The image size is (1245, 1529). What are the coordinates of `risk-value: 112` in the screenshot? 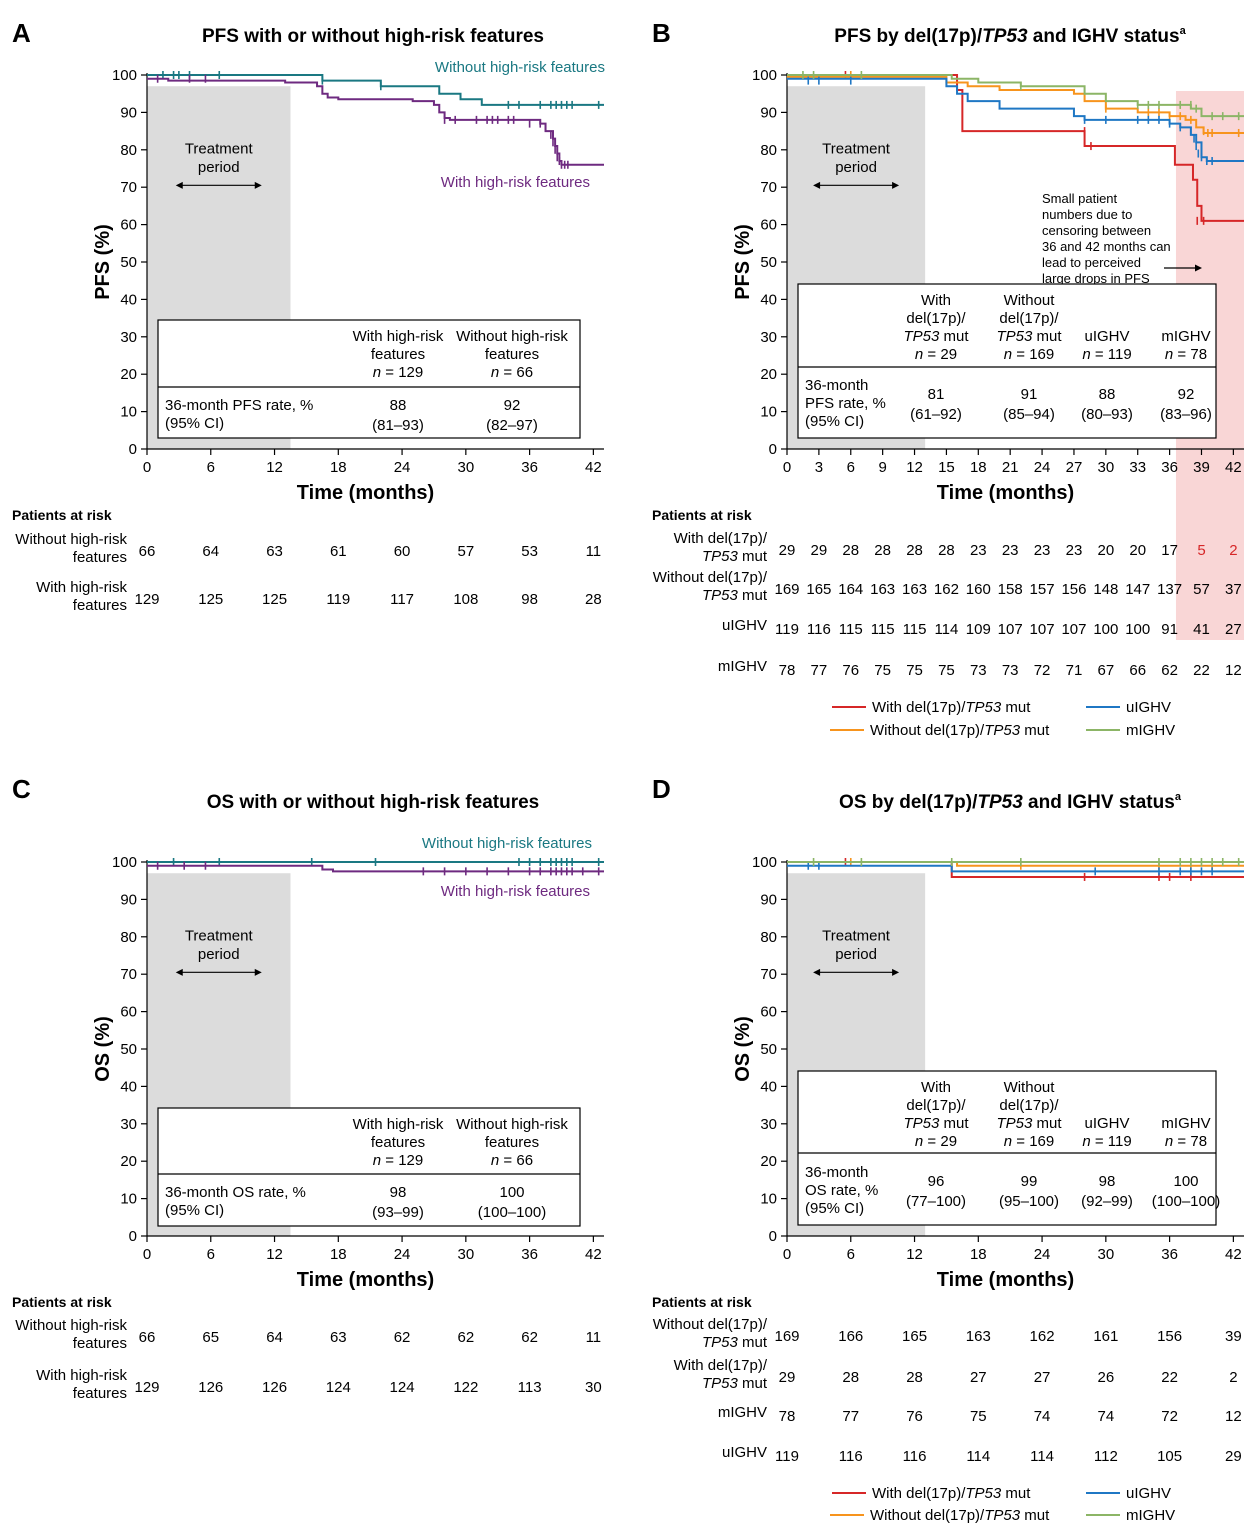 It's located at (1106, 1456).